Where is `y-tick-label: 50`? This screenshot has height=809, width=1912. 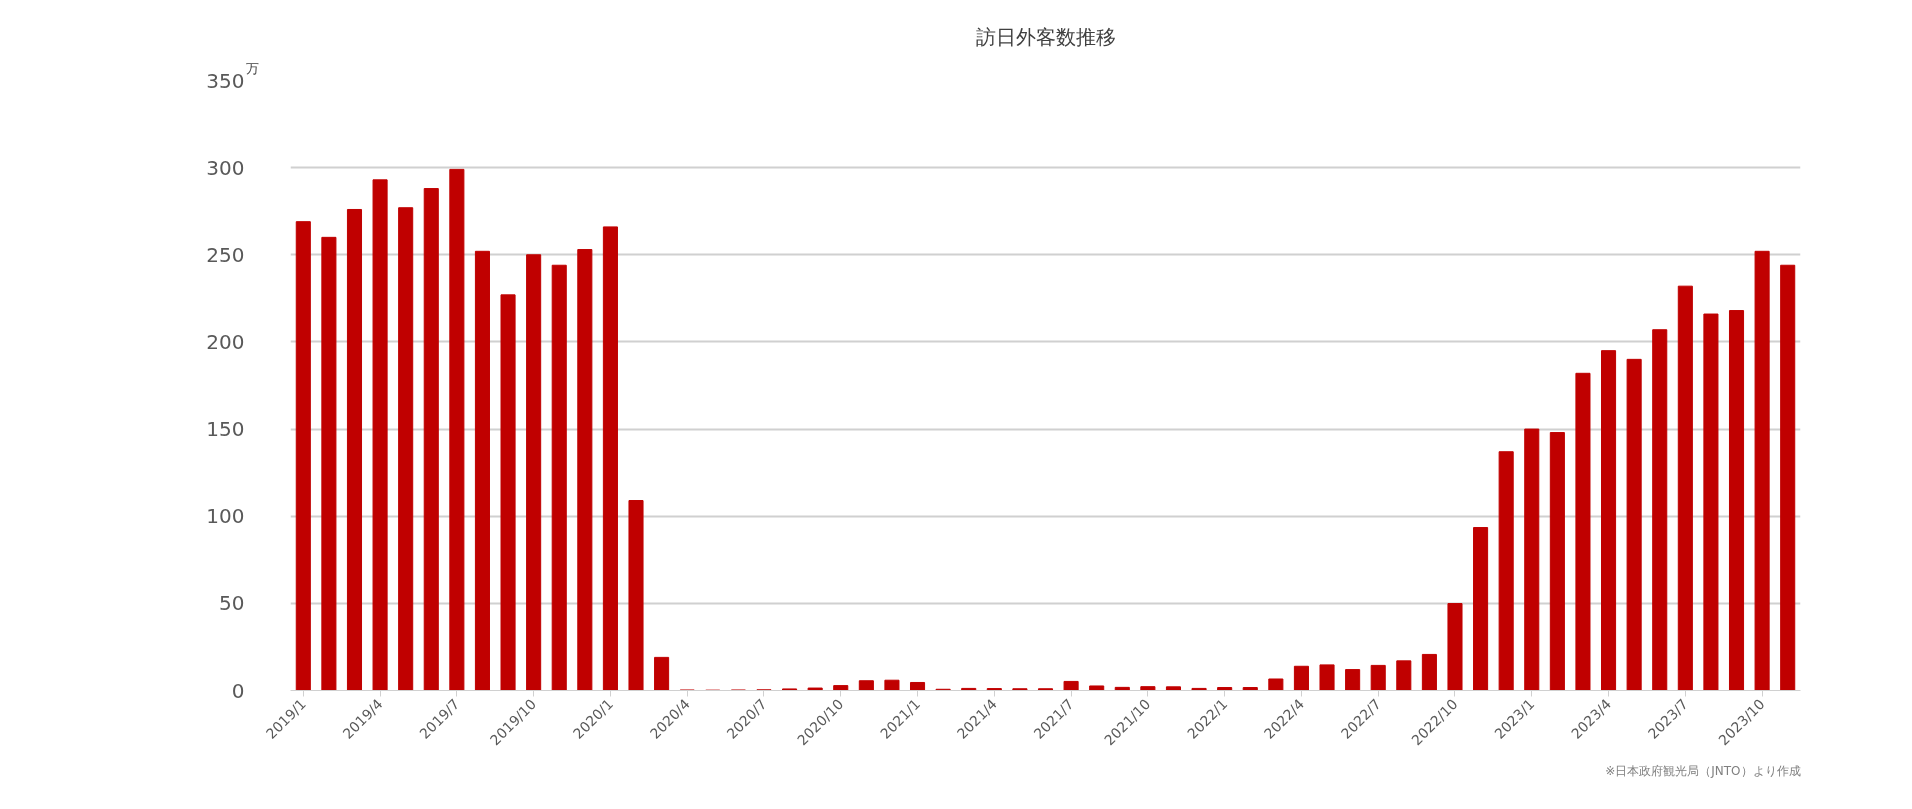 y-tick-label: 50 is located at coordinates (232, 603).